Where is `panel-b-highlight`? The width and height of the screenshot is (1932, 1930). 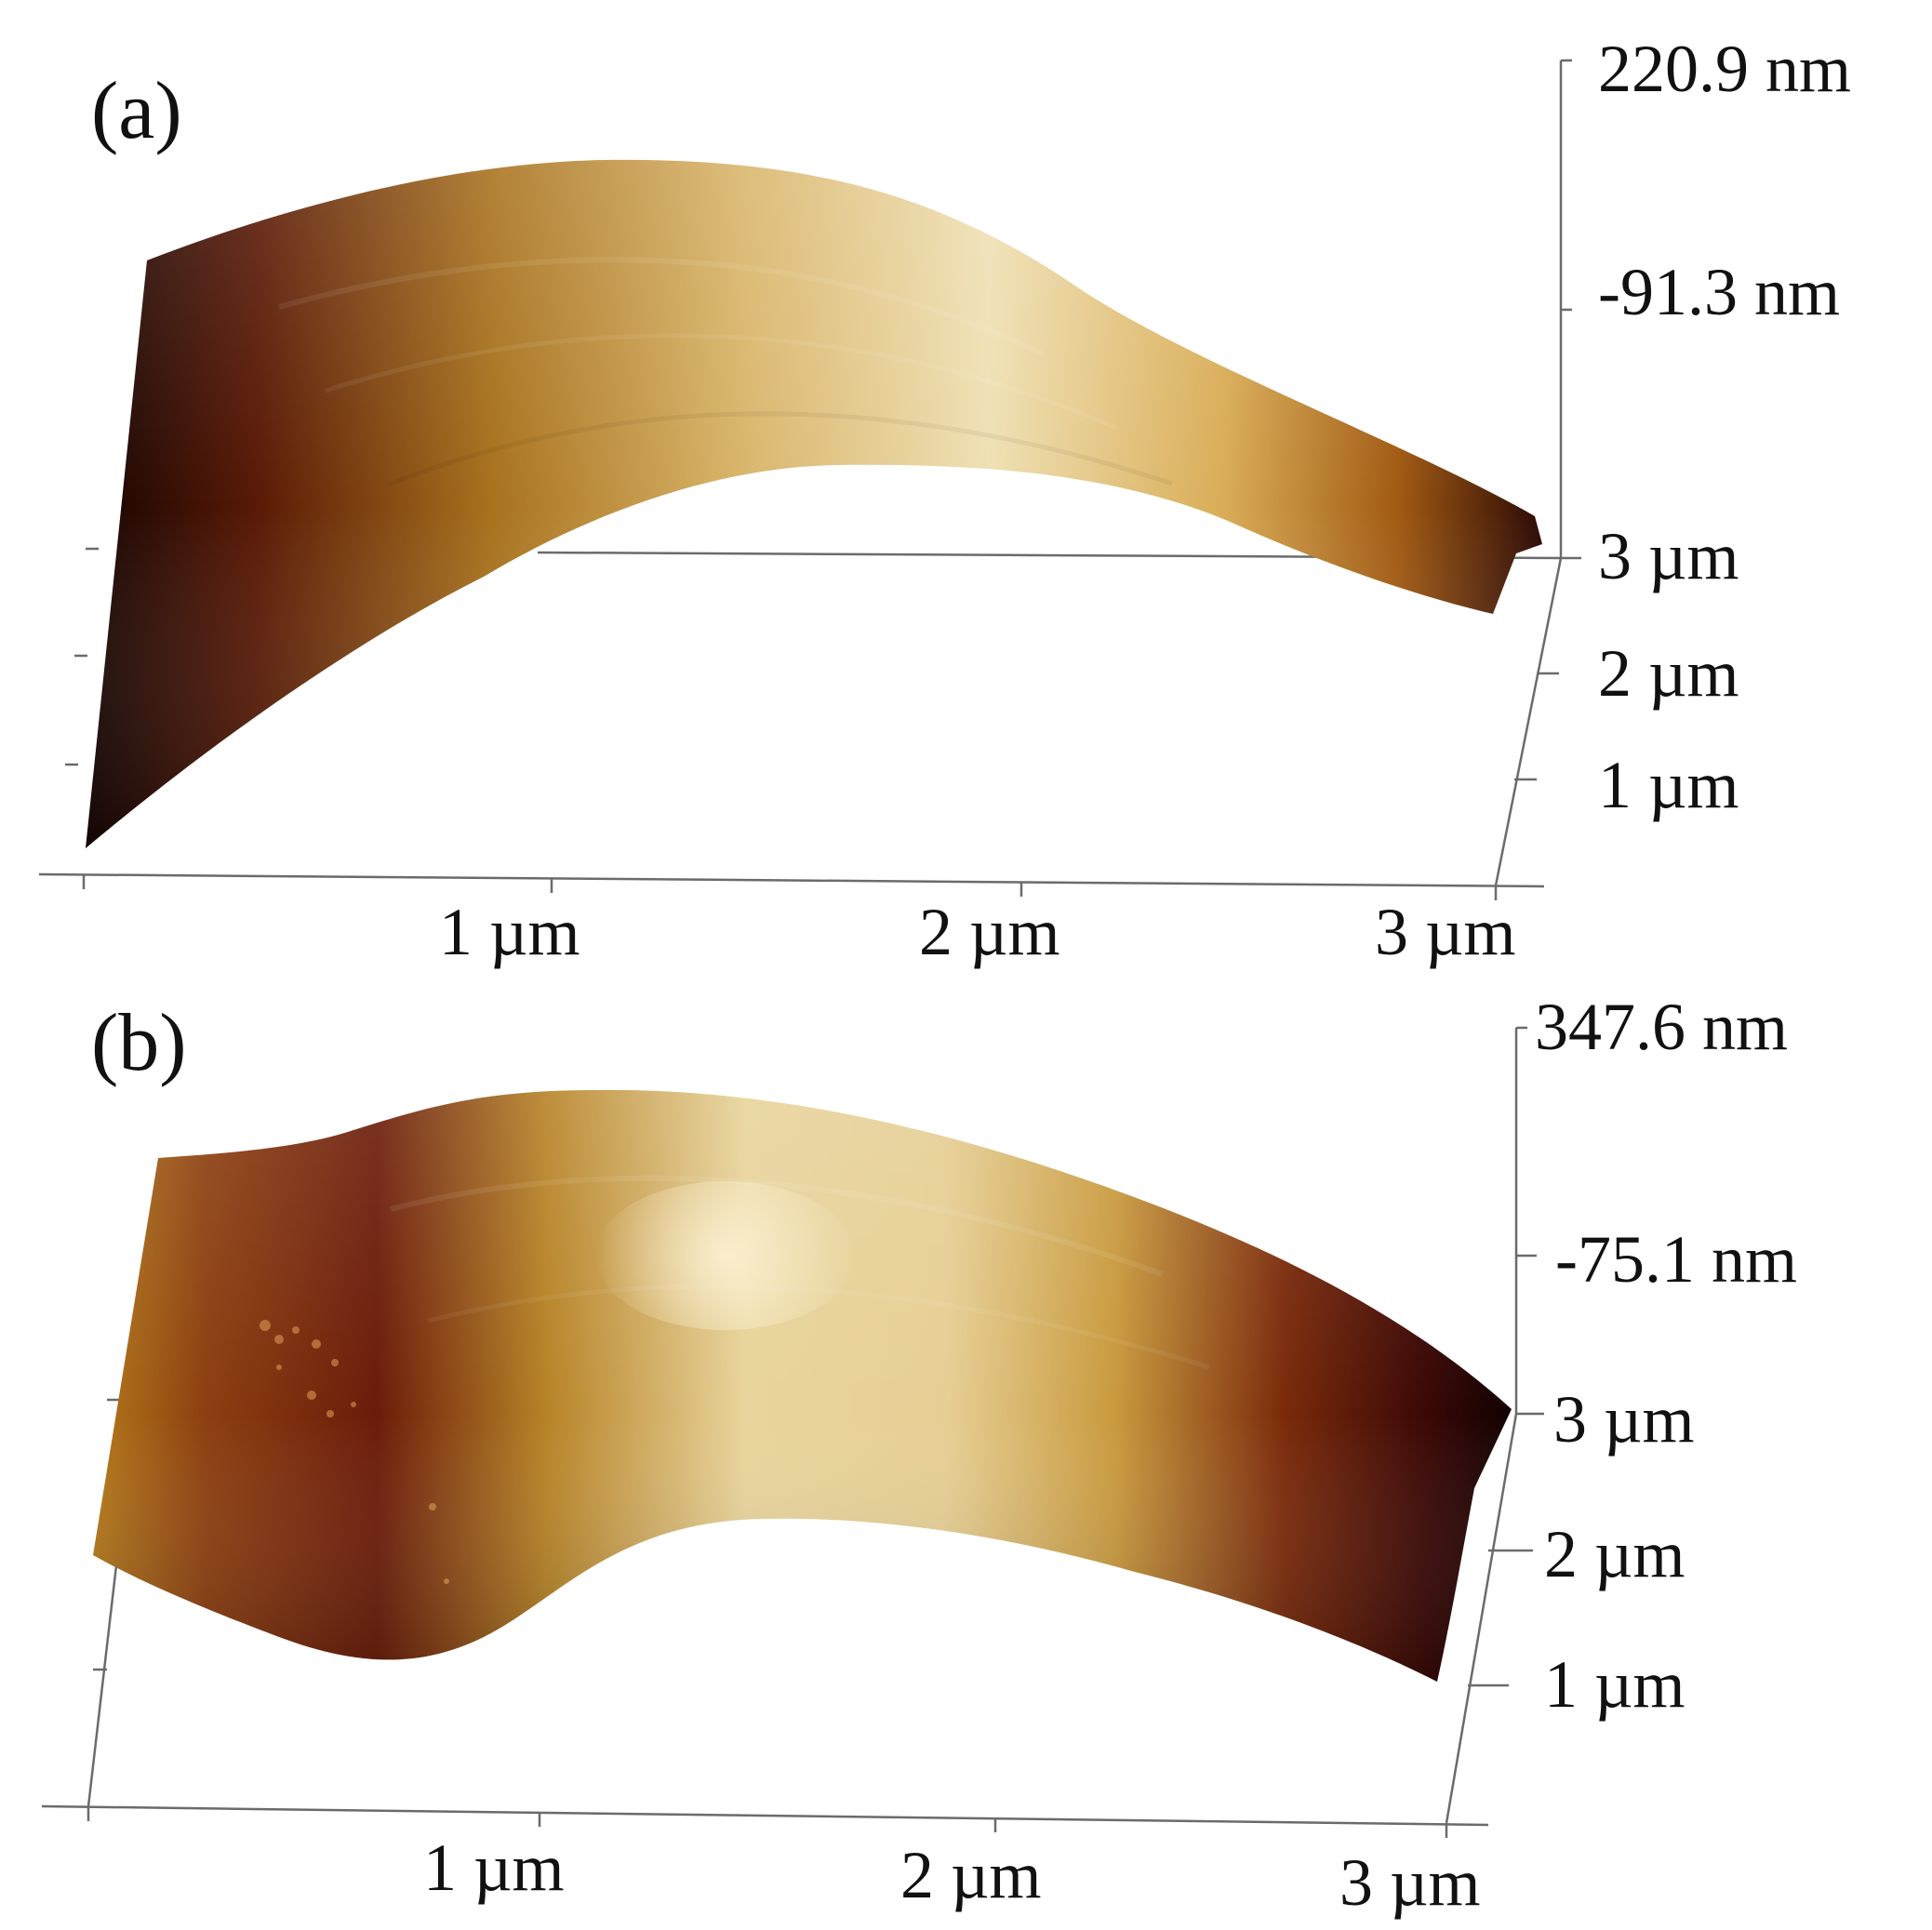
panel-b-highlight is located at coordinates (725, 1255).